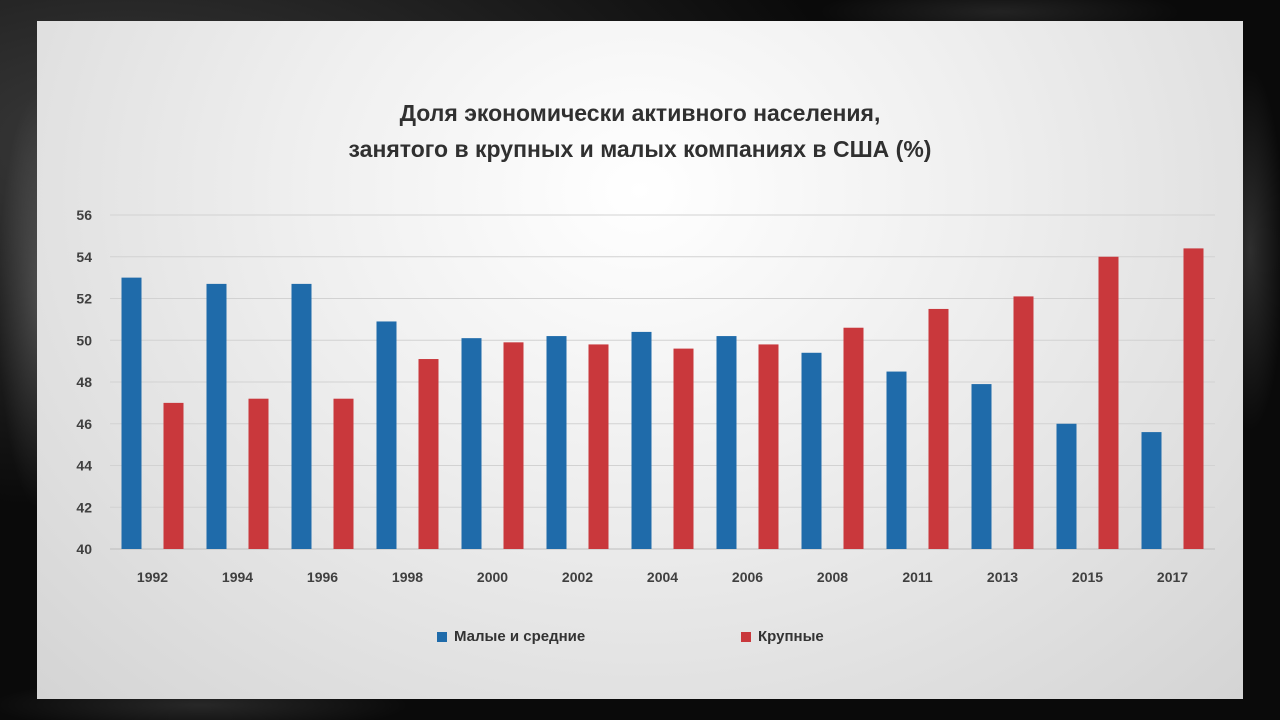  Describe the element at coordinates (131, 413) in the screenshot. I see `bar-small-medium-1992` at that location.